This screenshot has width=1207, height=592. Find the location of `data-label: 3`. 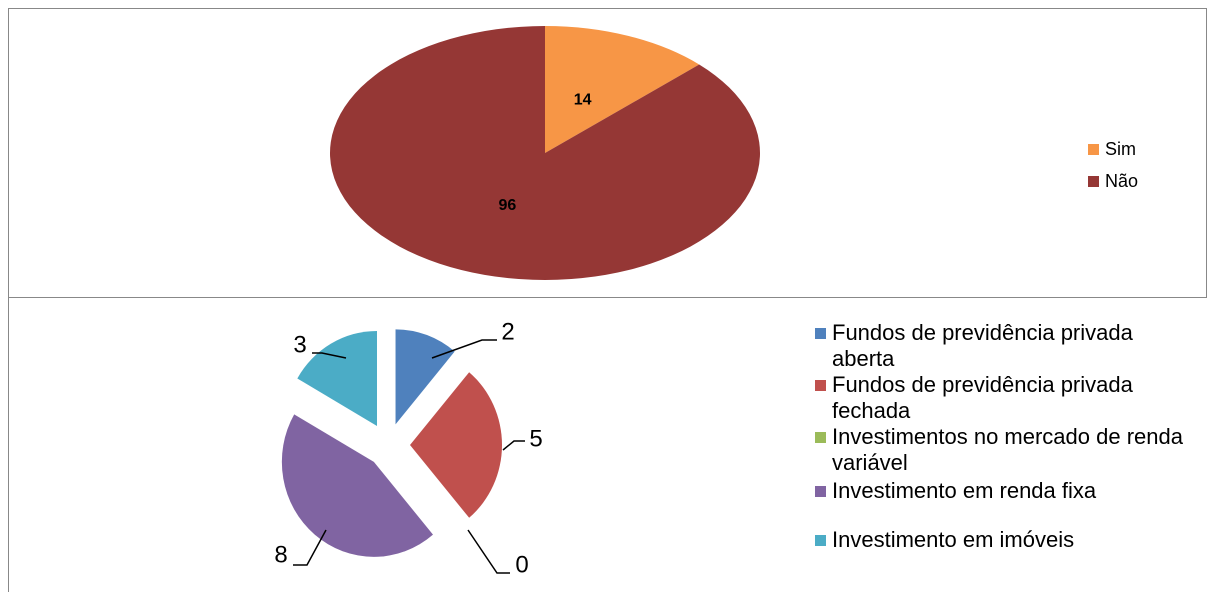

data-label: 3 is located at coordinates (299, 344).